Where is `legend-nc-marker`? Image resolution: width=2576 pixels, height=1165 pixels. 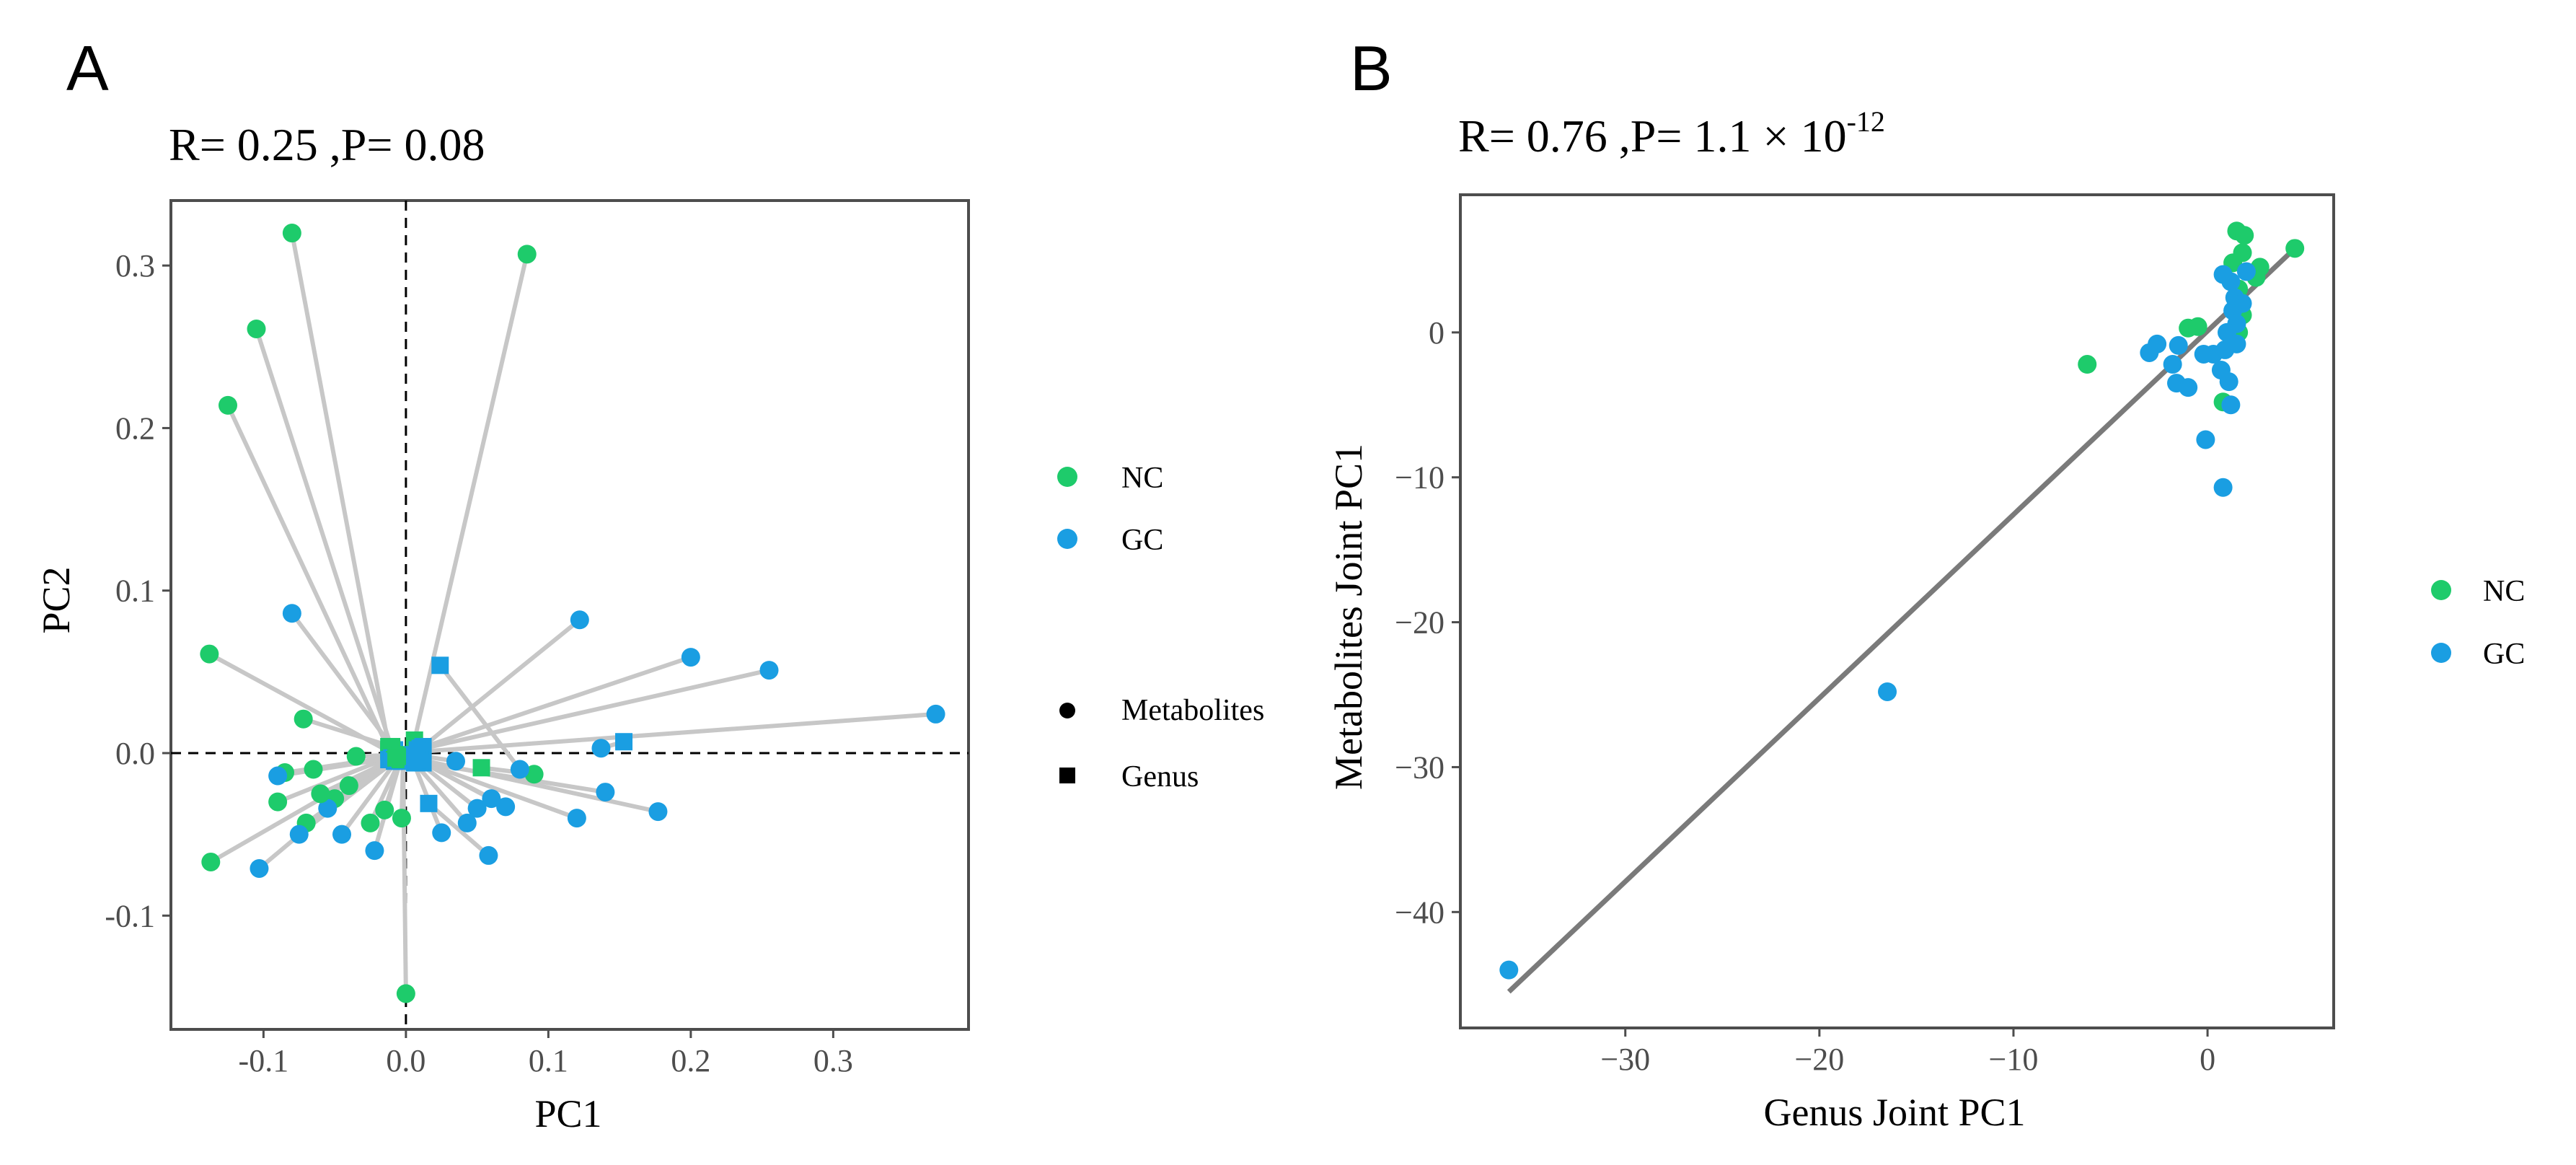
legend-nc-marker is located at coordinates (1067, 477).